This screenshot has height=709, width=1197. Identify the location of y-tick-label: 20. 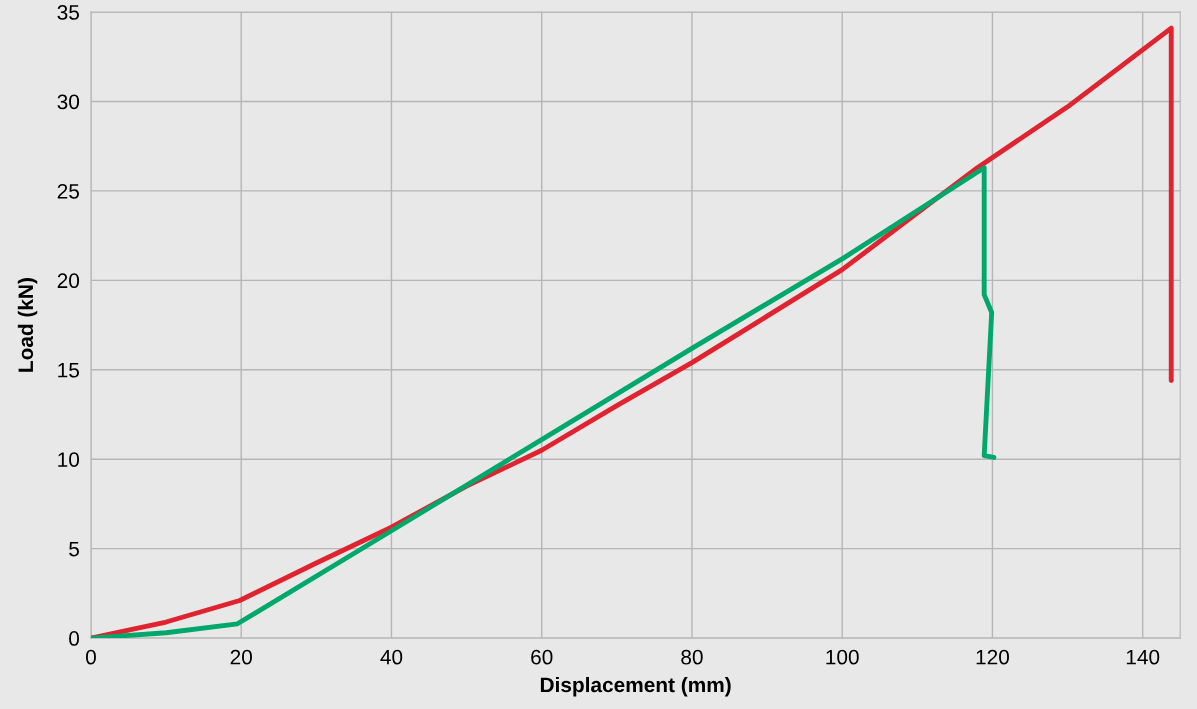
(68, 281).